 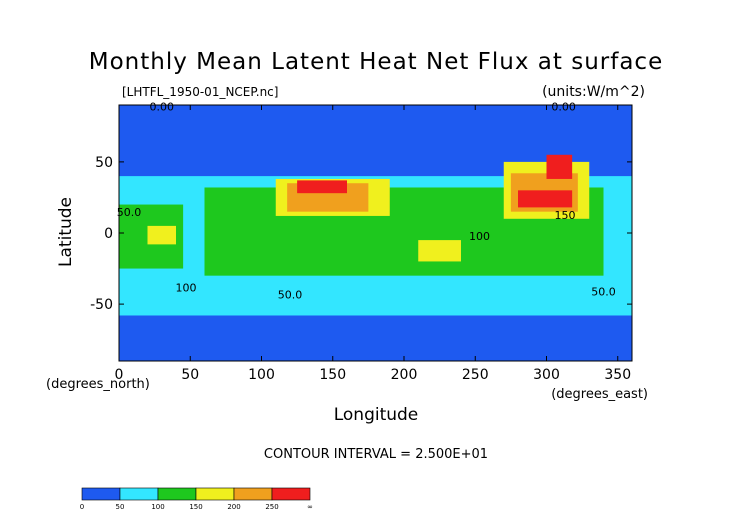 I want to click on x-tick-label: 0, so click(x=119, y=375).